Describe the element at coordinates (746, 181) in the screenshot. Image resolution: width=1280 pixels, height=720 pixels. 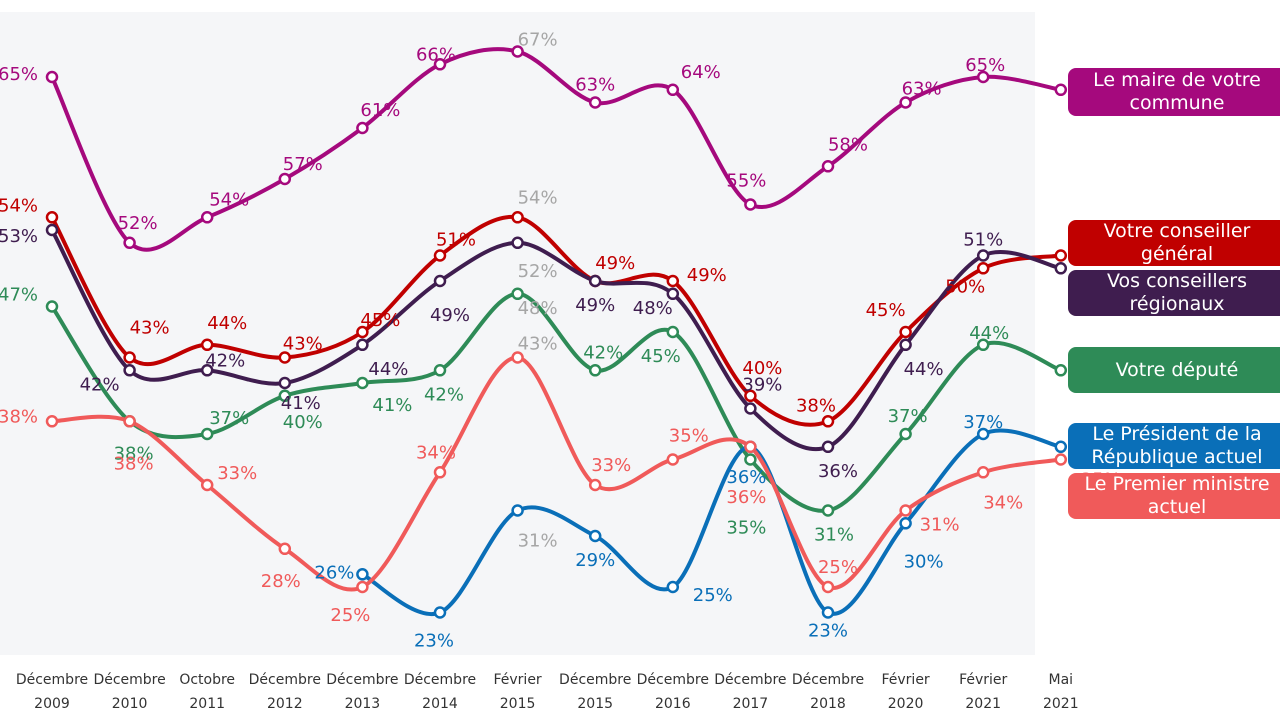
I see `data-label: 55%` at that location.